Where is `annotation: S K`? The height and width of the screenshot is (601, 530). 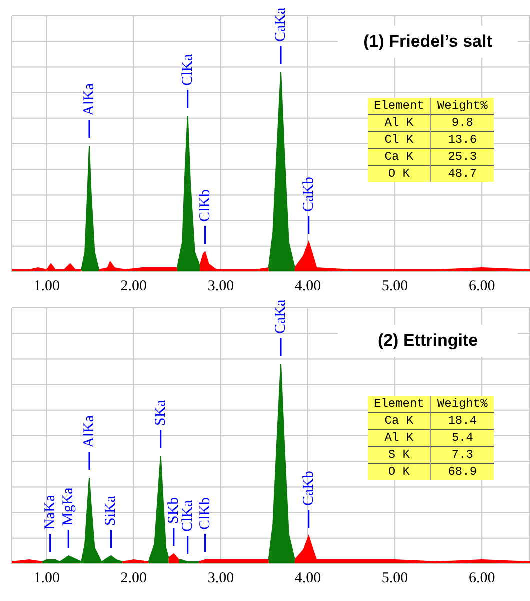
annotation: S K is located at coordinates (399, 455).